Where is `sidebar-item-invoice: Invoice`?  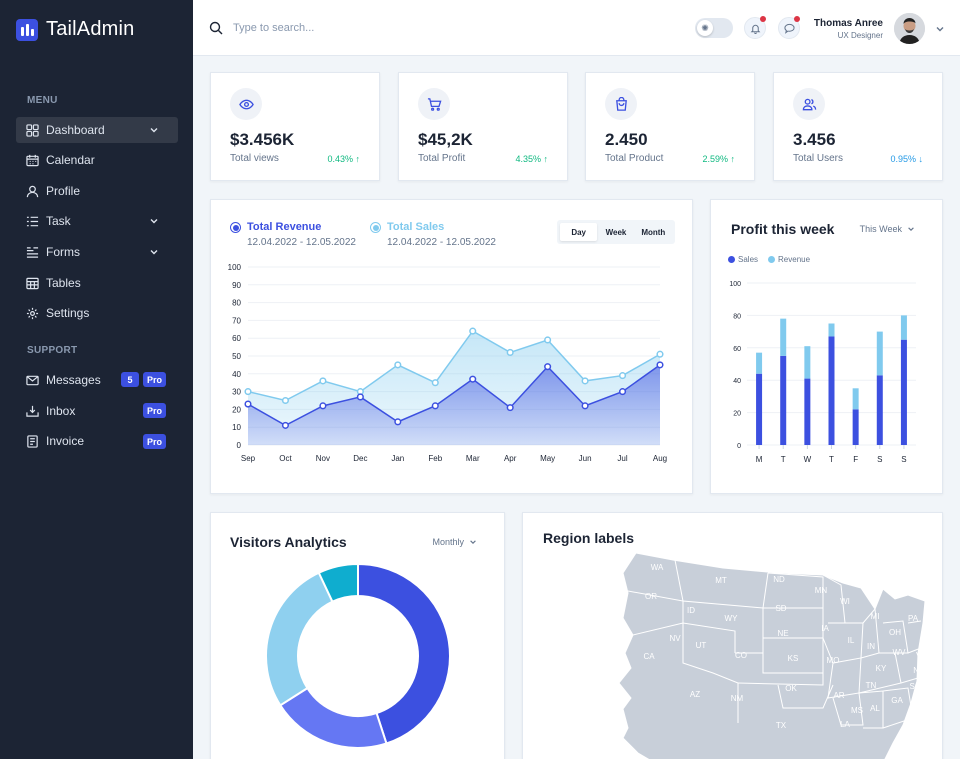
sidebar-item-invoice: Invoice is located at coordinates (97, 441).